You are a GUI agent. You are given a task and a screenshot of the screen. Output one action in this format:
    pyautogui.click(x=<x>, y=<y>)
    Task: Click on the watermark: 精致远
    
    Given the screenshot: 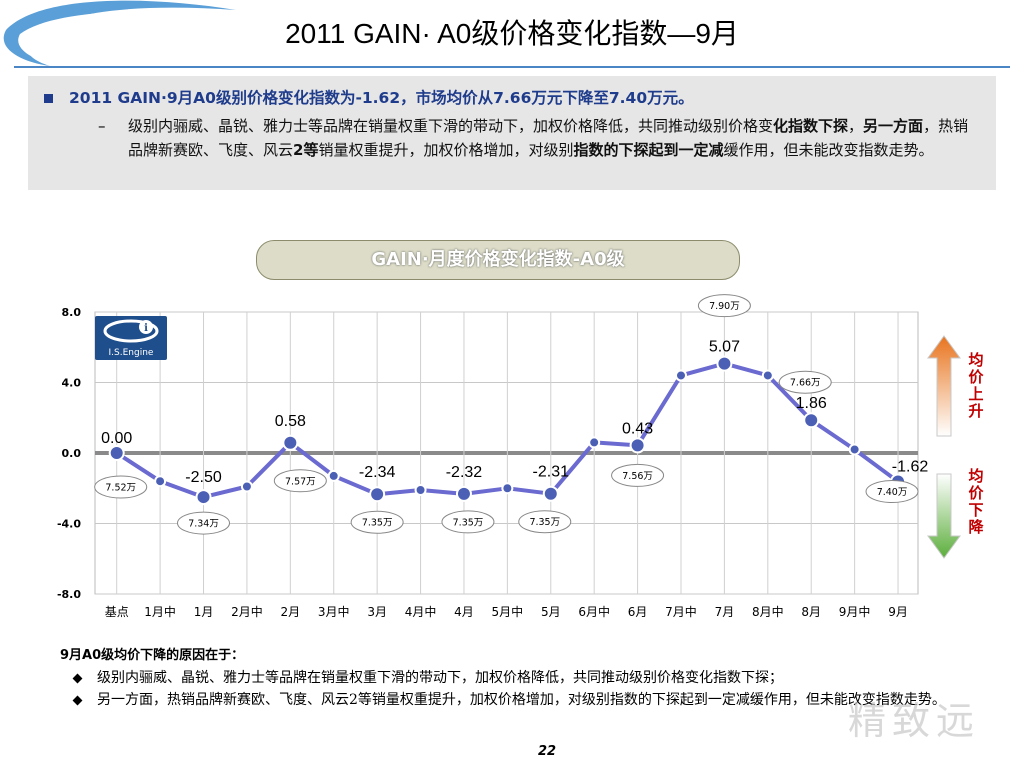 What is the action you would take?
    pyautogui.click(x=914, y=721)
    